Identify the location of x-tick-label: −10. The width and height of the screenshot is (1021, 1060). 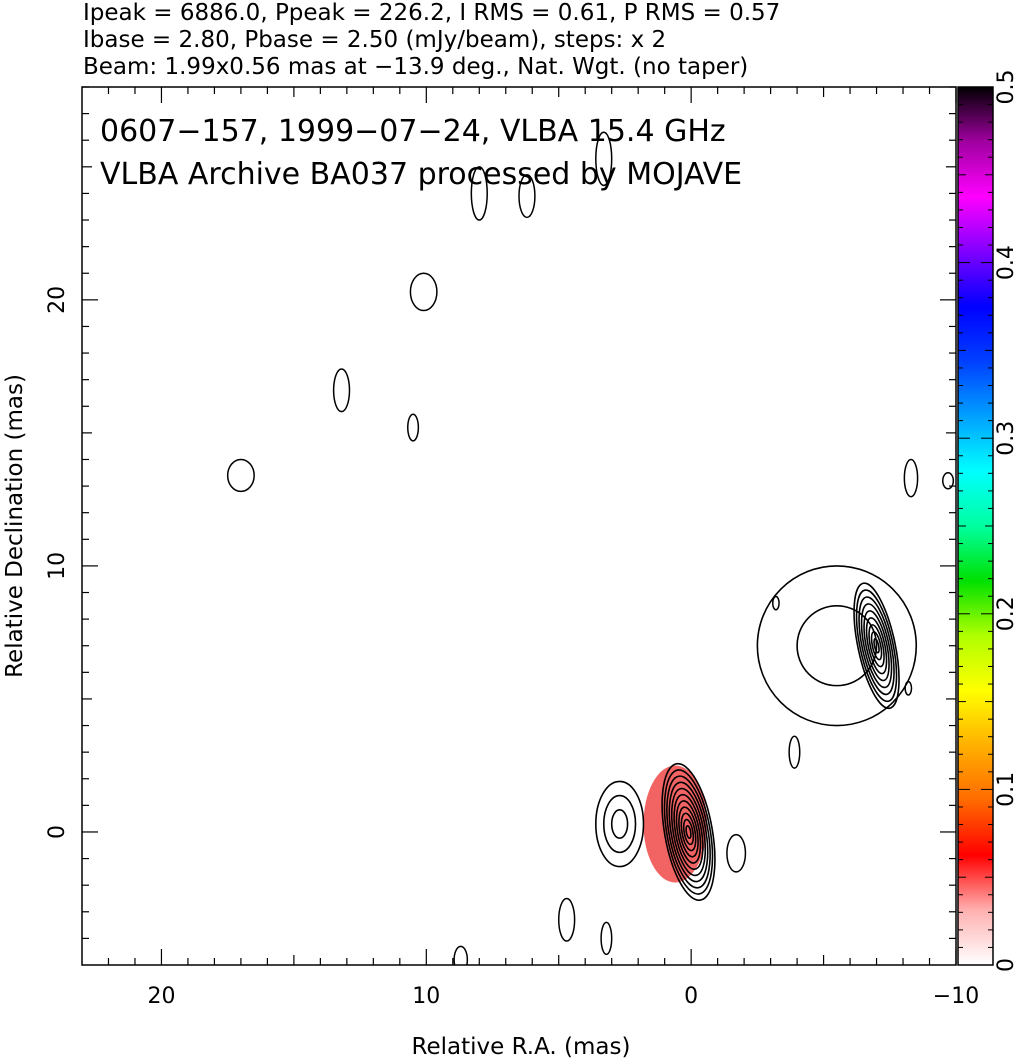
(956, 996).